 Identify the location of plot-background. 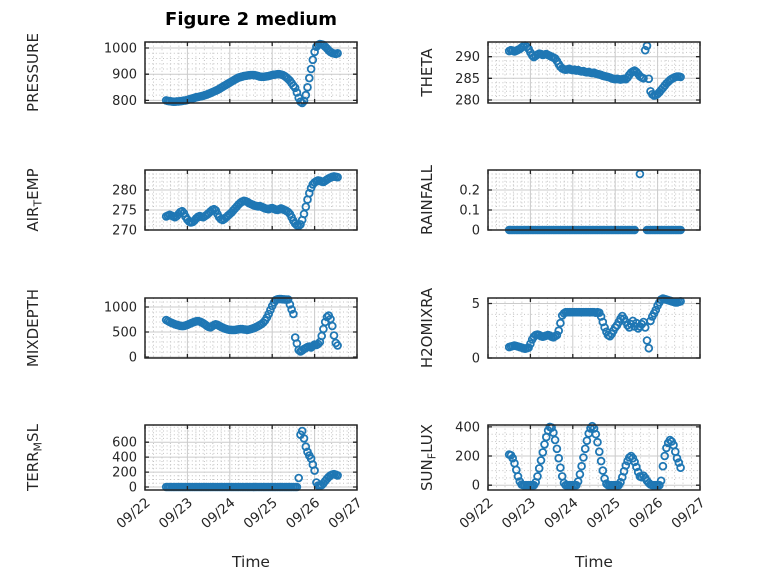
(594, 200).